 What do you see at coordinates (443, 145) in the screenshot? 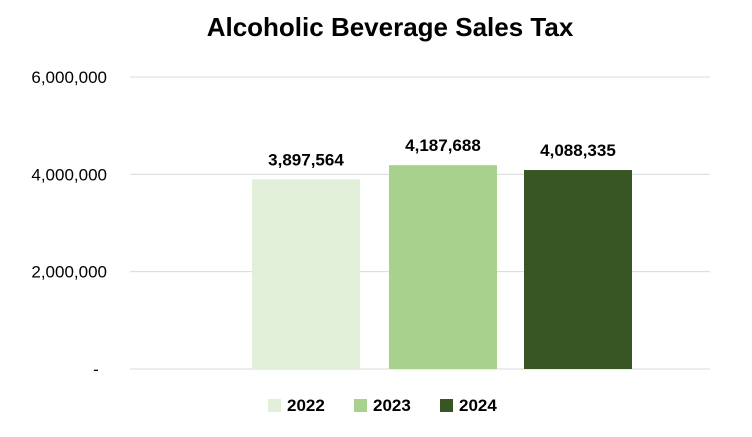
I see `data-label-2023: 4,187,688` at bounding box center [443, 145].